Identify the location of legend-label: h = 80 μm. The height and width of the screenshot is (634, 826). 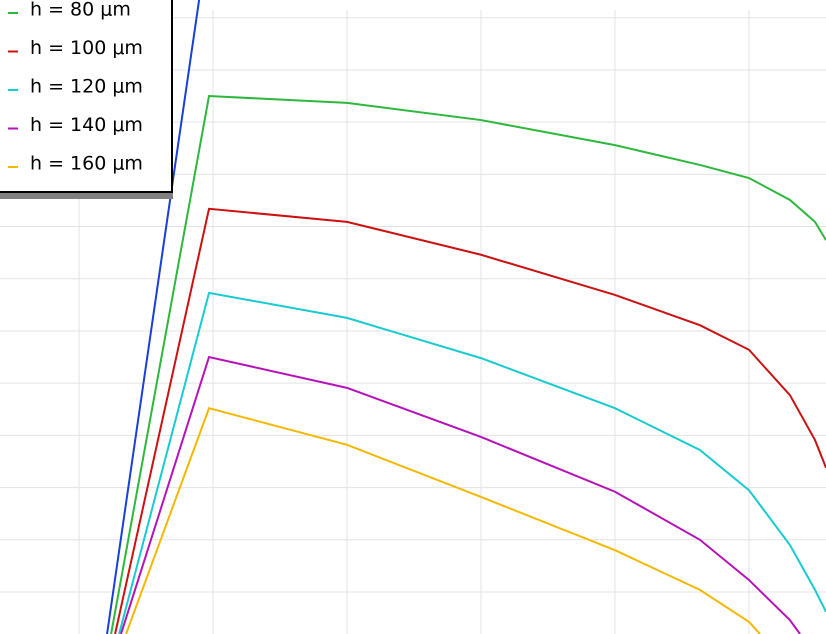
(80, 10).